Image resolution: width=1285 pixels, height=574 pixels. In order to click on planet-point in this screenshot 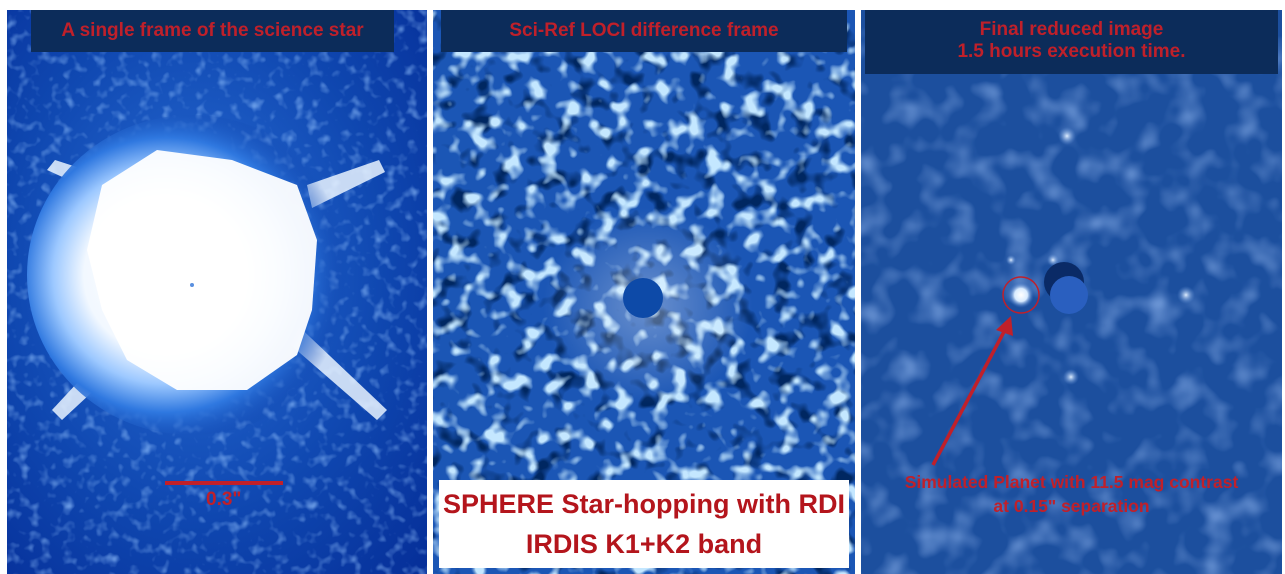, I will do `click(1021, 295)`.